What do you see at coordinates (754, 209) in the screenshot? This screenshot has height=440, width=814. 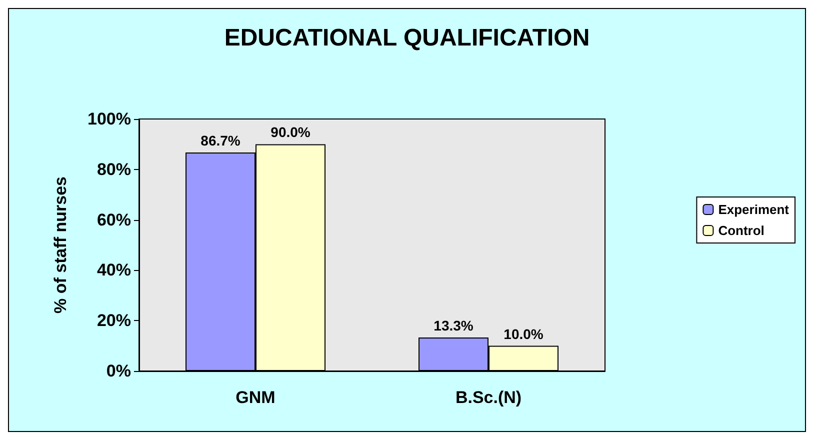 I see `legend-label: Experiment` at bounding box center [754, 209].